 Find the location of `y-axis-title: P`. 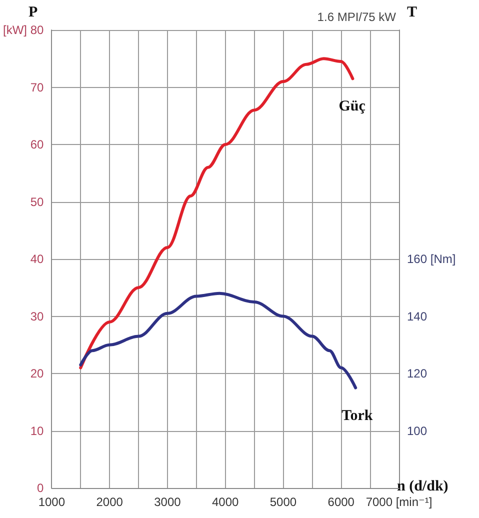

y-axis-title: P is located at coordinates (33, 12).